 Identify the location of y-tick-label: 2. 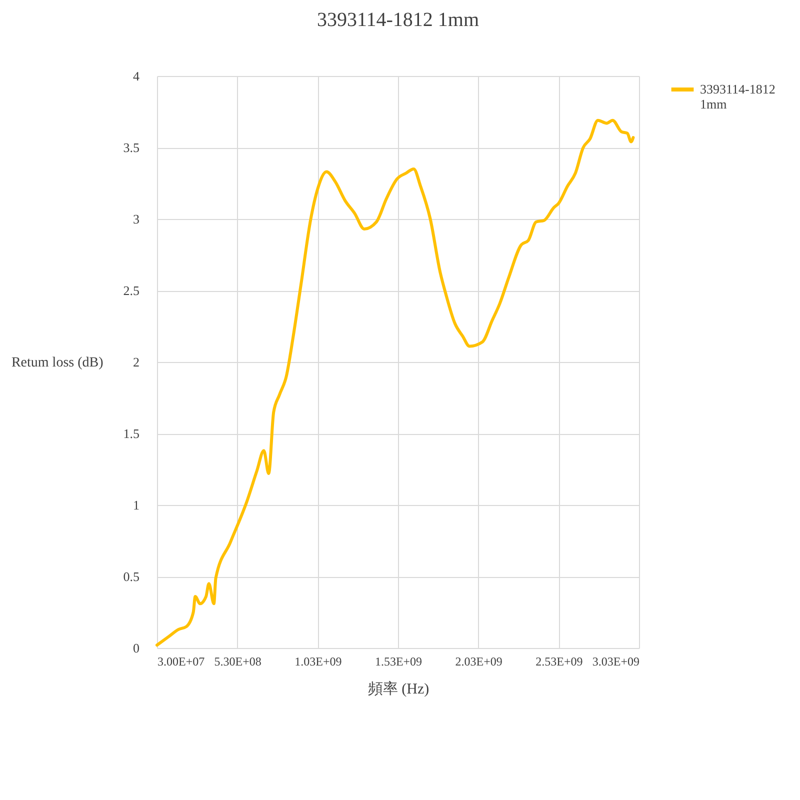
(136, 362).